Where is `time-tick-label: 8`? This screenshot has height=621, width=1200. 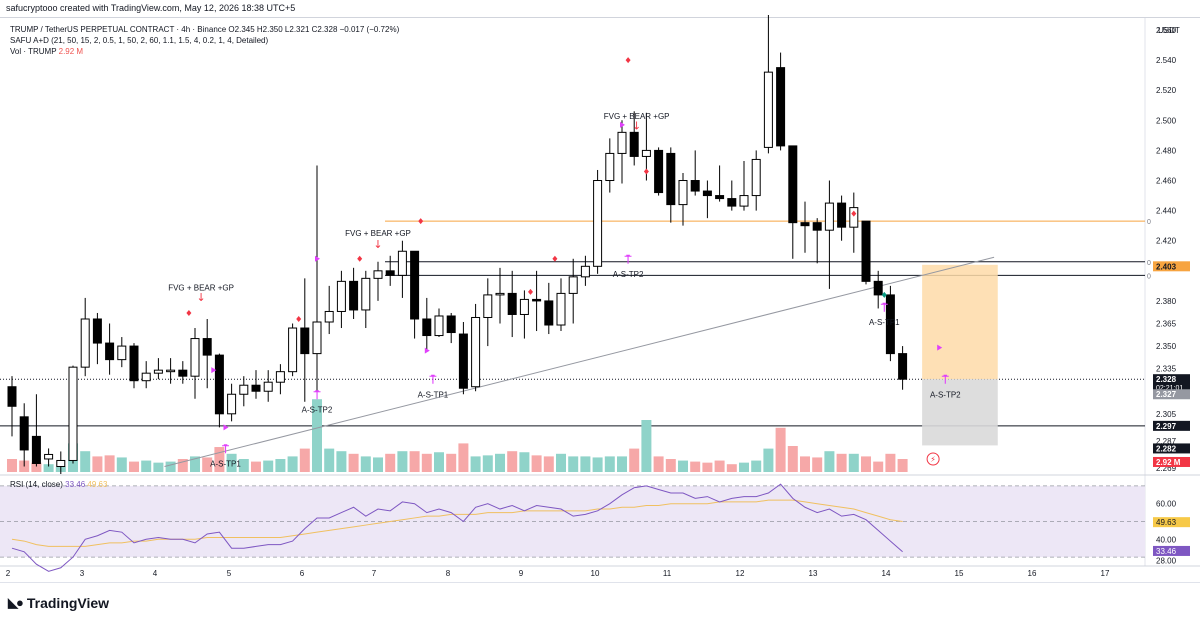
time-tick-label: 8 is located at coordinates (448, 573).